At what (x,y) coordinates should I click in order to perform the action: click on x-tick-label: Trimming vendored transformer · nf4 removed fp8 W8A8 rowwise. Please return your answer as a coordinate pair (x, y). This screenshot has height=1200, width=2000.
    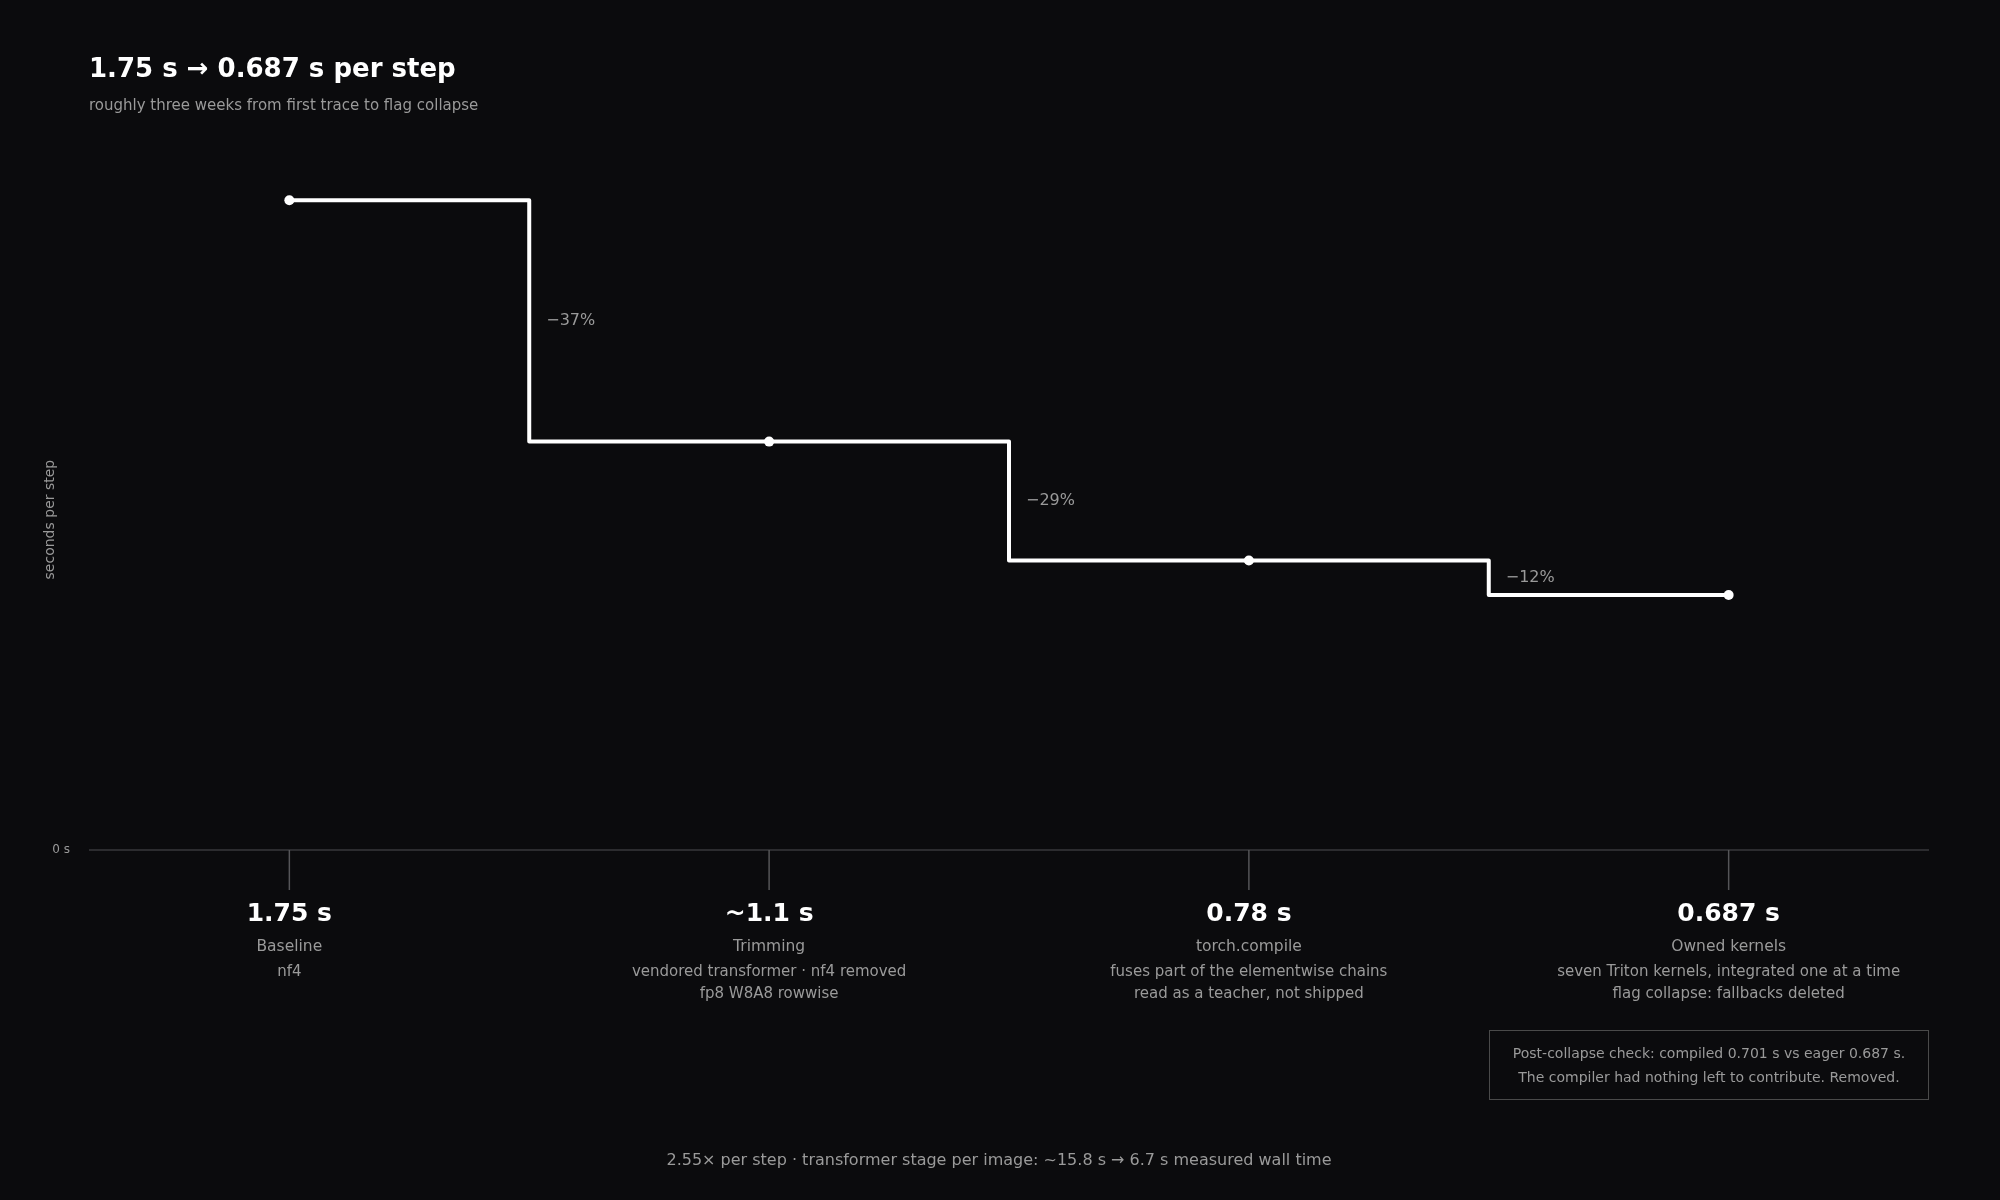
    Looking at the image, I should click on (769, 969).